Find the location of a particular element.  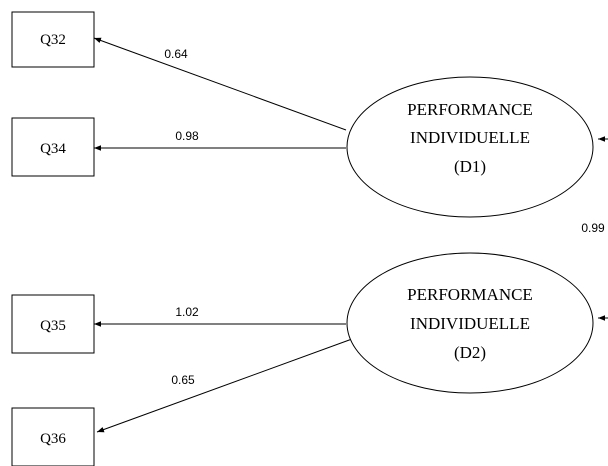

latent-label-d2-line1: PERFORMANCE is located at coordinates (470, 294).